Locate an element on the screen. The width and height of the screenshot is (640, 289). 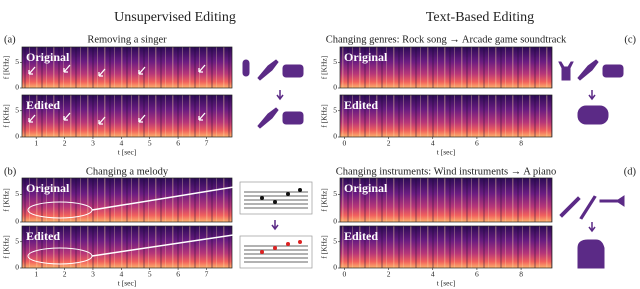
gamepad-icon is located at coordinates (593, 115).